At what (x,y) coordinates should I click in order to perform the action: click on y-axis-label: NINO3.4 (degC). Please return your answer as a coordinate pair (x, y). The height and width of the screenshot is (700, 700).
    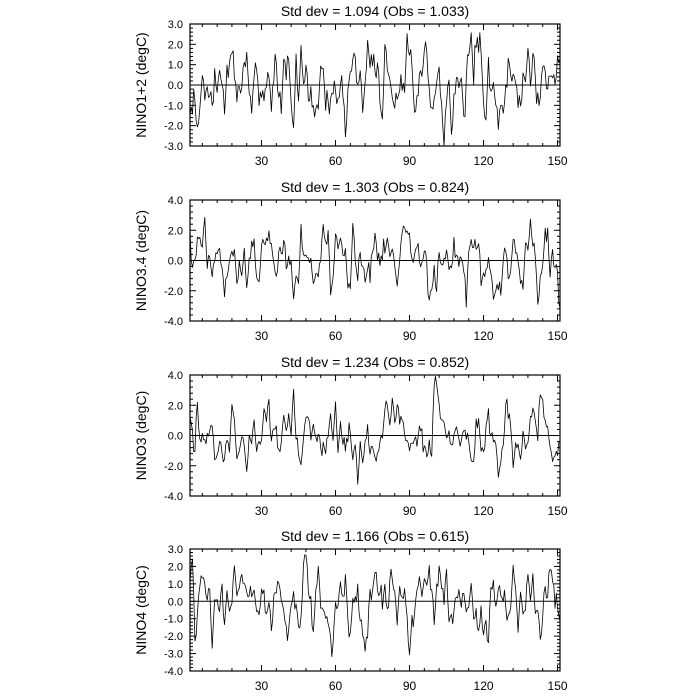
    Looking at the image, I should click on (141, 260).